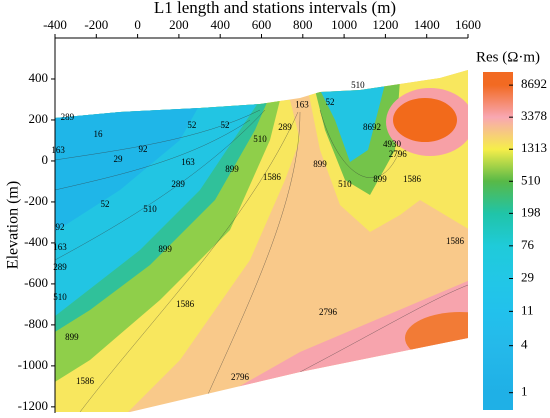 Image resolution: width=550 pixels, height=418 pixels. What do you see at coordinates (344, 24) in the screenshot?
I see `x-tick-label: 1000` at bounding box center [344, 24].